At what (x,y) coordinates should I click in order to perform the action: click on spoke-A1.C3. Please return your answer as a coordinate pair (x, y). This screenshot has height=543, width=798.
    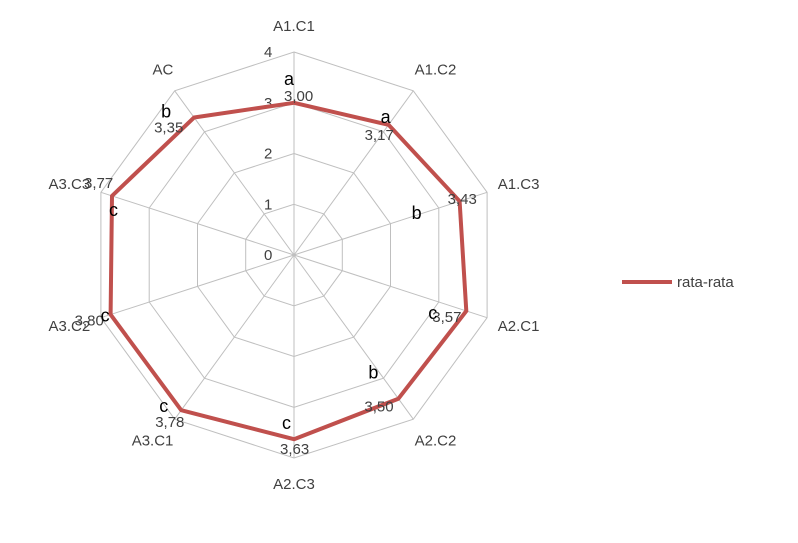
    Looking at the image, I should click on (390, 223).